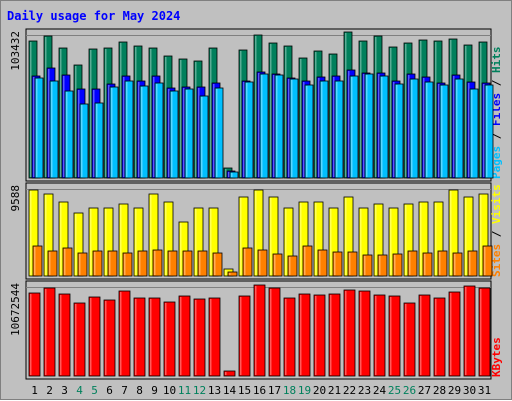  I want to click on x-tick-label: 31, so click(484, 390).